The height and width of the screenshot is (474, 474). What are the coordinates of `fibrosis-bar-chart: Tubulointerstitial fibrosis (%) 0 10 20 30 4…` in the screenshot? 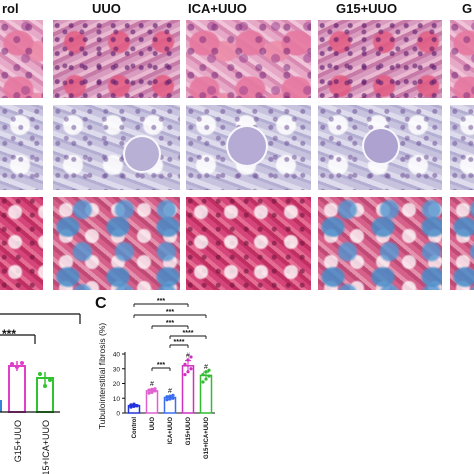 It's located at (156, 378).